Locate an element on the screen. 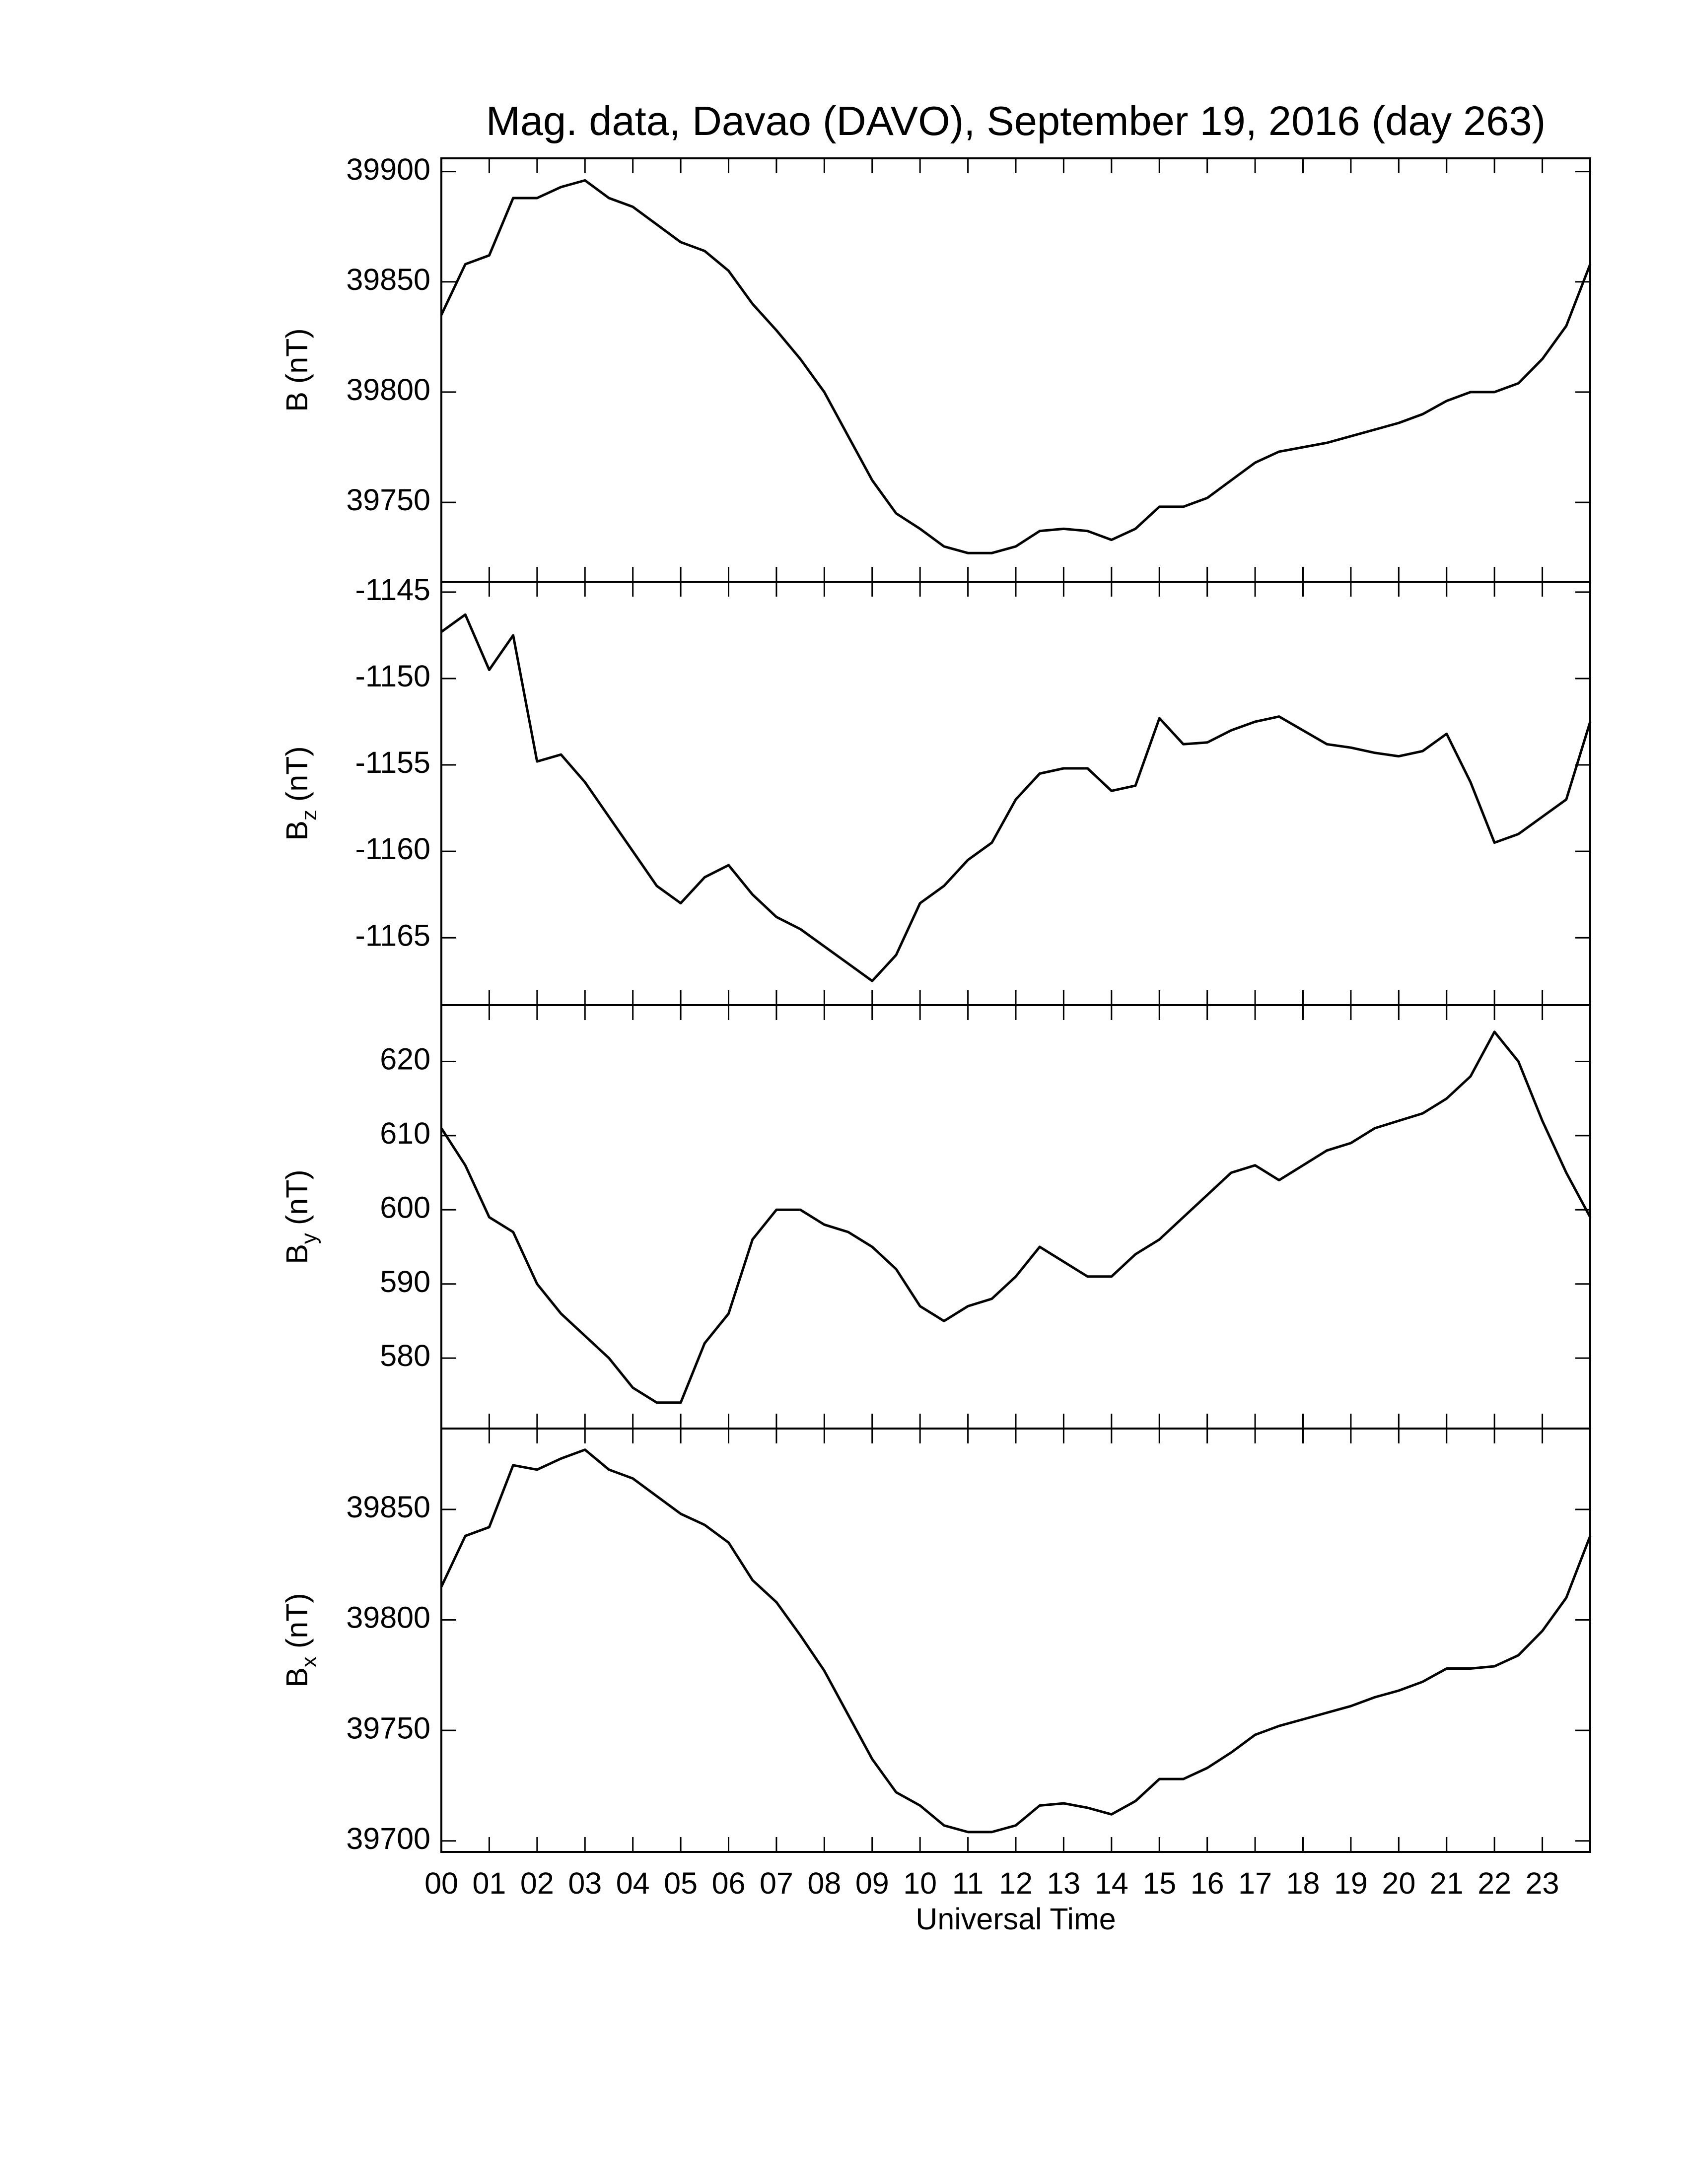  x-tick-label: 08 is located at coordinates (824, 1883).